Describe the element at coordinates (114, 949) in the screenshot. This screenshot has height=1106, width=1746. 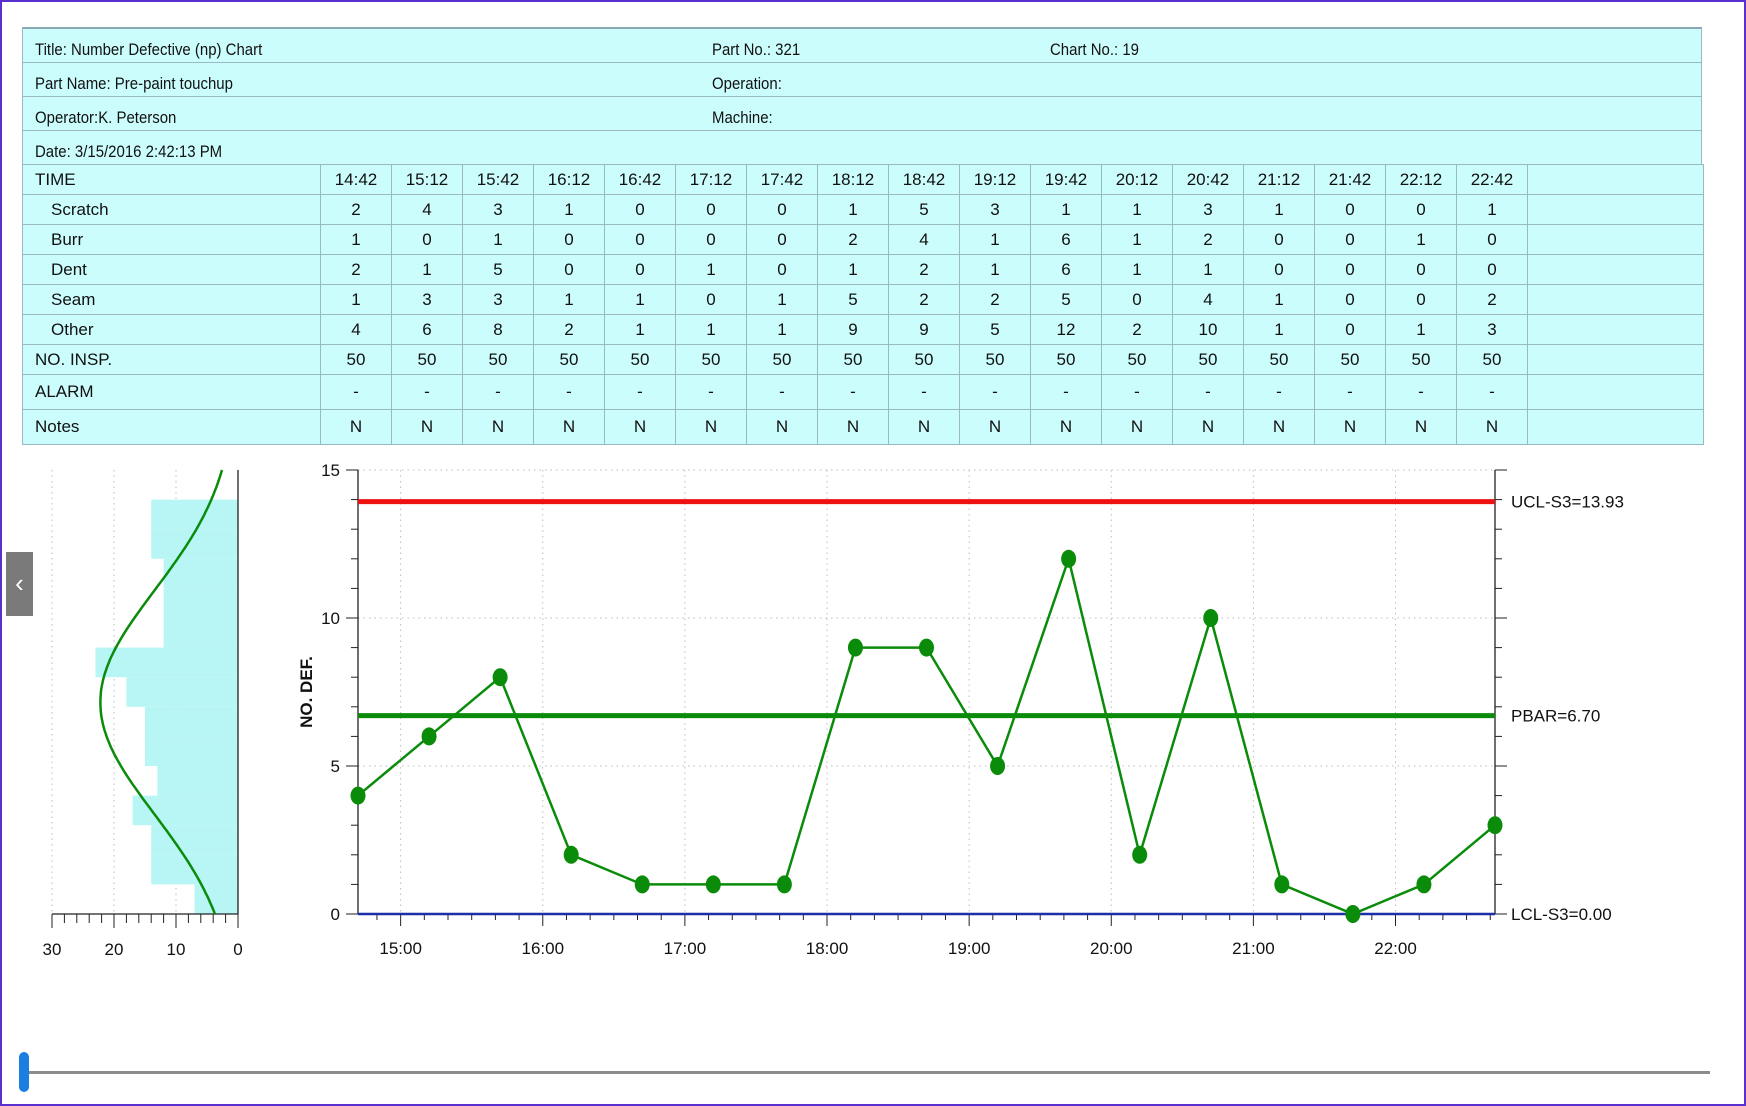
I see `histogram-tick-label: 20` at that location.